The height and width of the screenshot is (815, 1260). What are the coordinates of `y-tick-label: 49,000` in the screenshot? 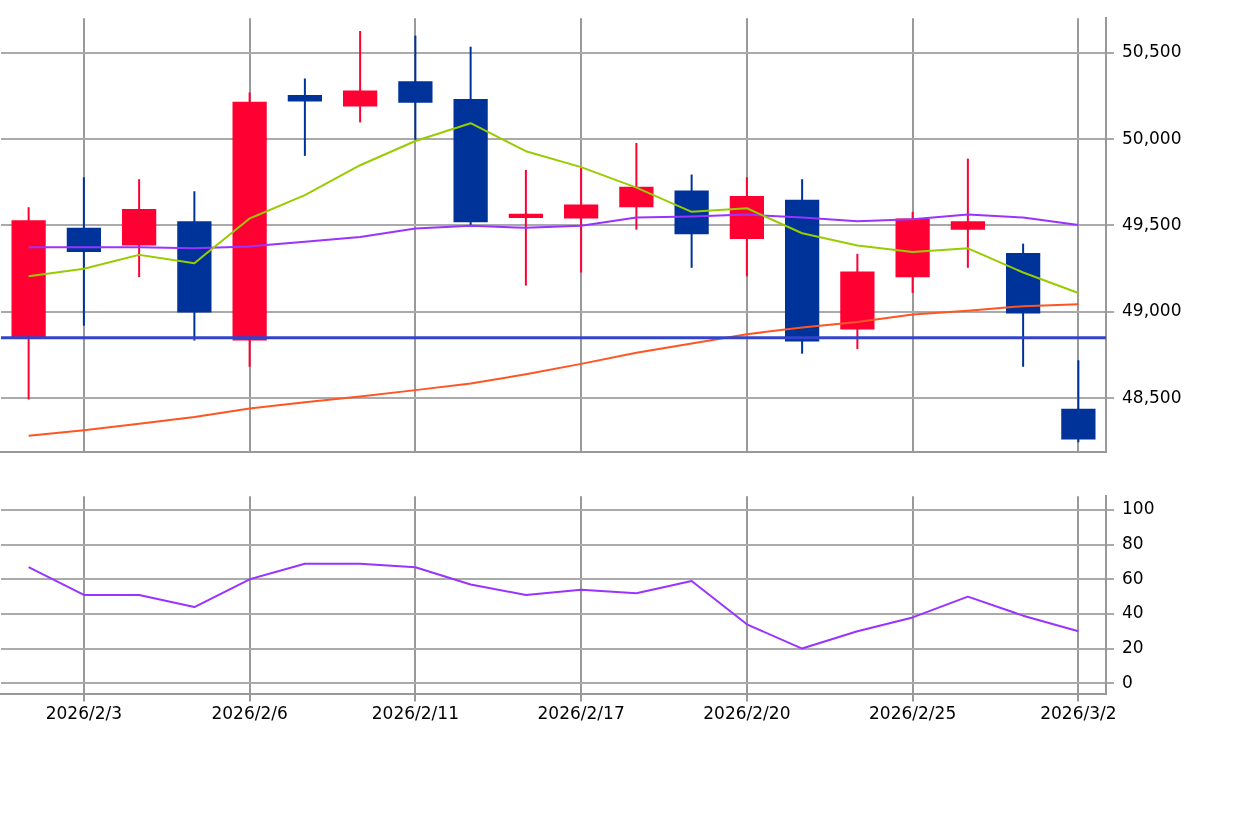 It's located at (1152, 310).